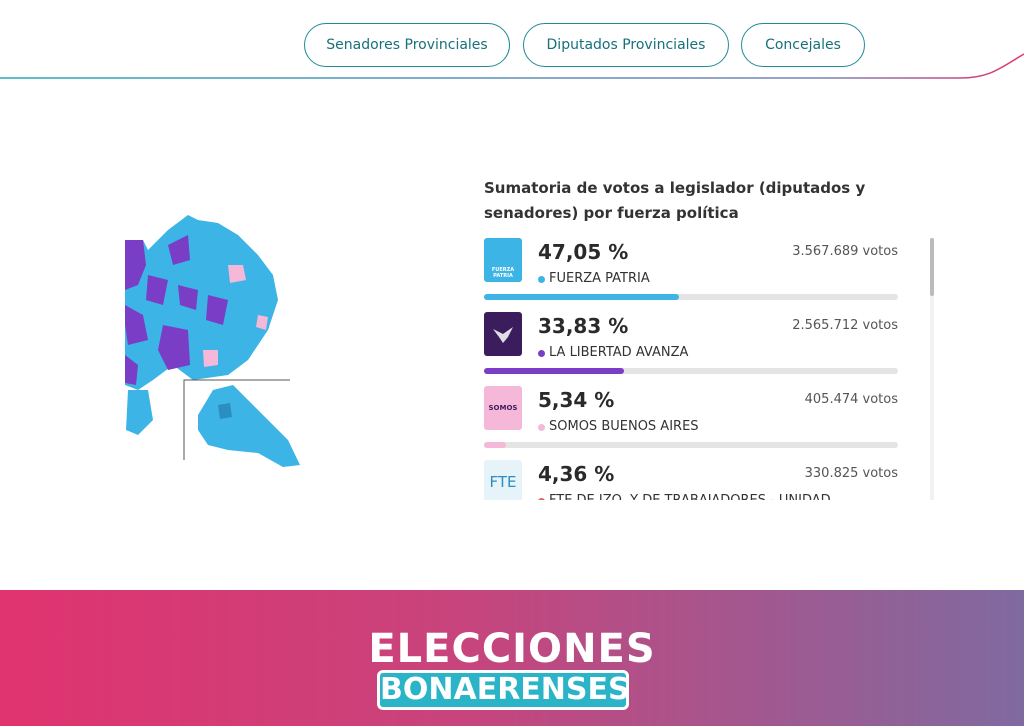  I want to click on party-votes: 2.565.712 votos, so click(845, 325).